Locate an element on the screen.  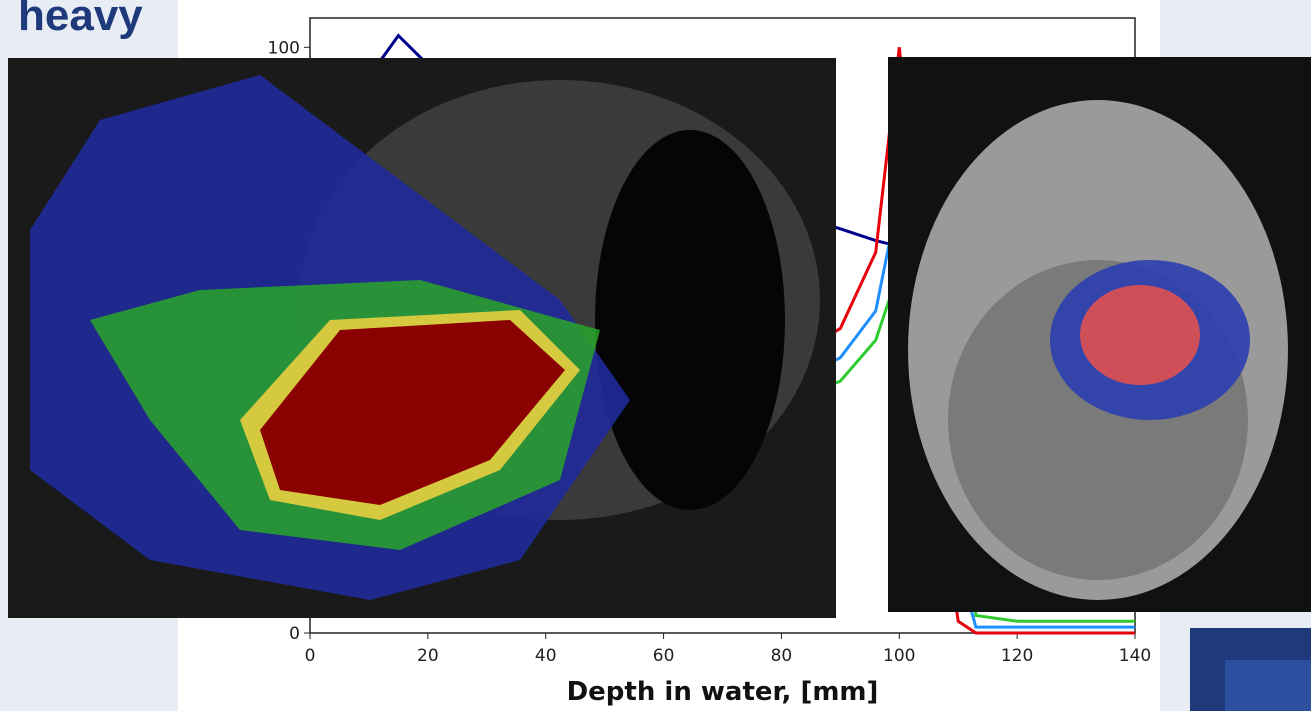
x-axis-label: Depth in water, [mm] is located at coordinates (723, 692).